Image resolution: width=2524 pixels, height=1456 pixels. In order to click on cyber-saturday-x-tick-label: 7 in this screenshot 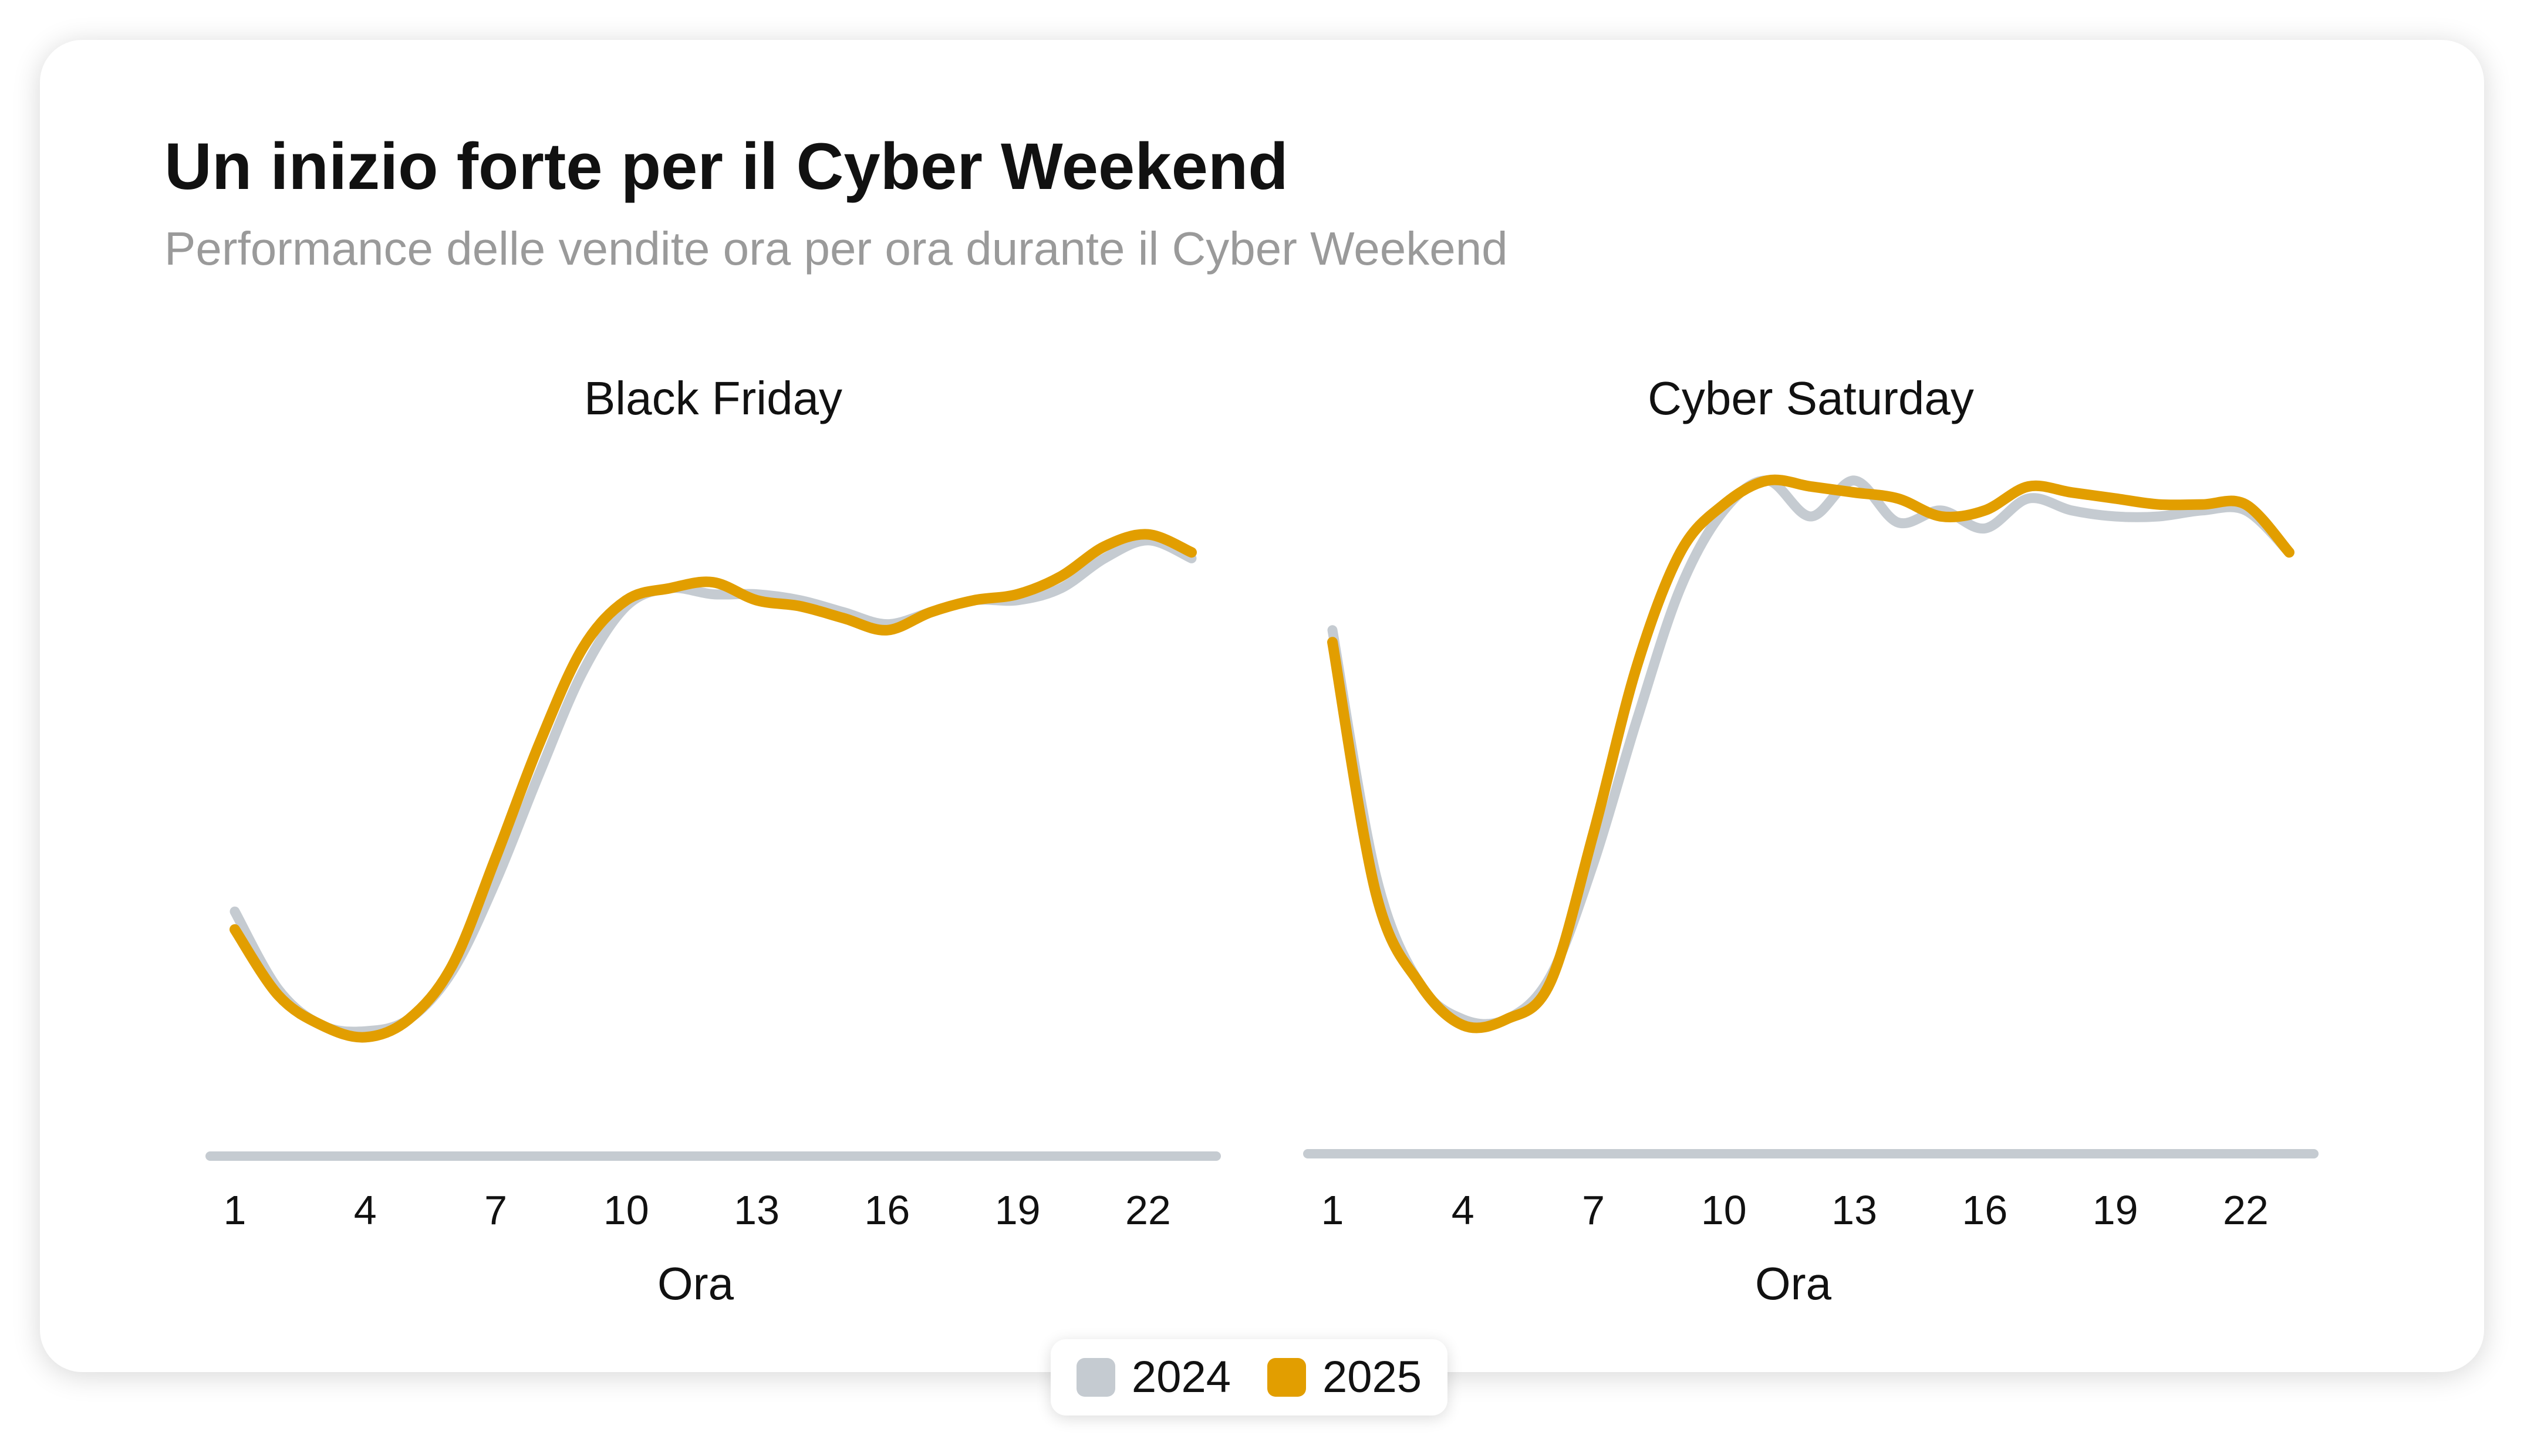, I will do `click(1593, 1210)`.